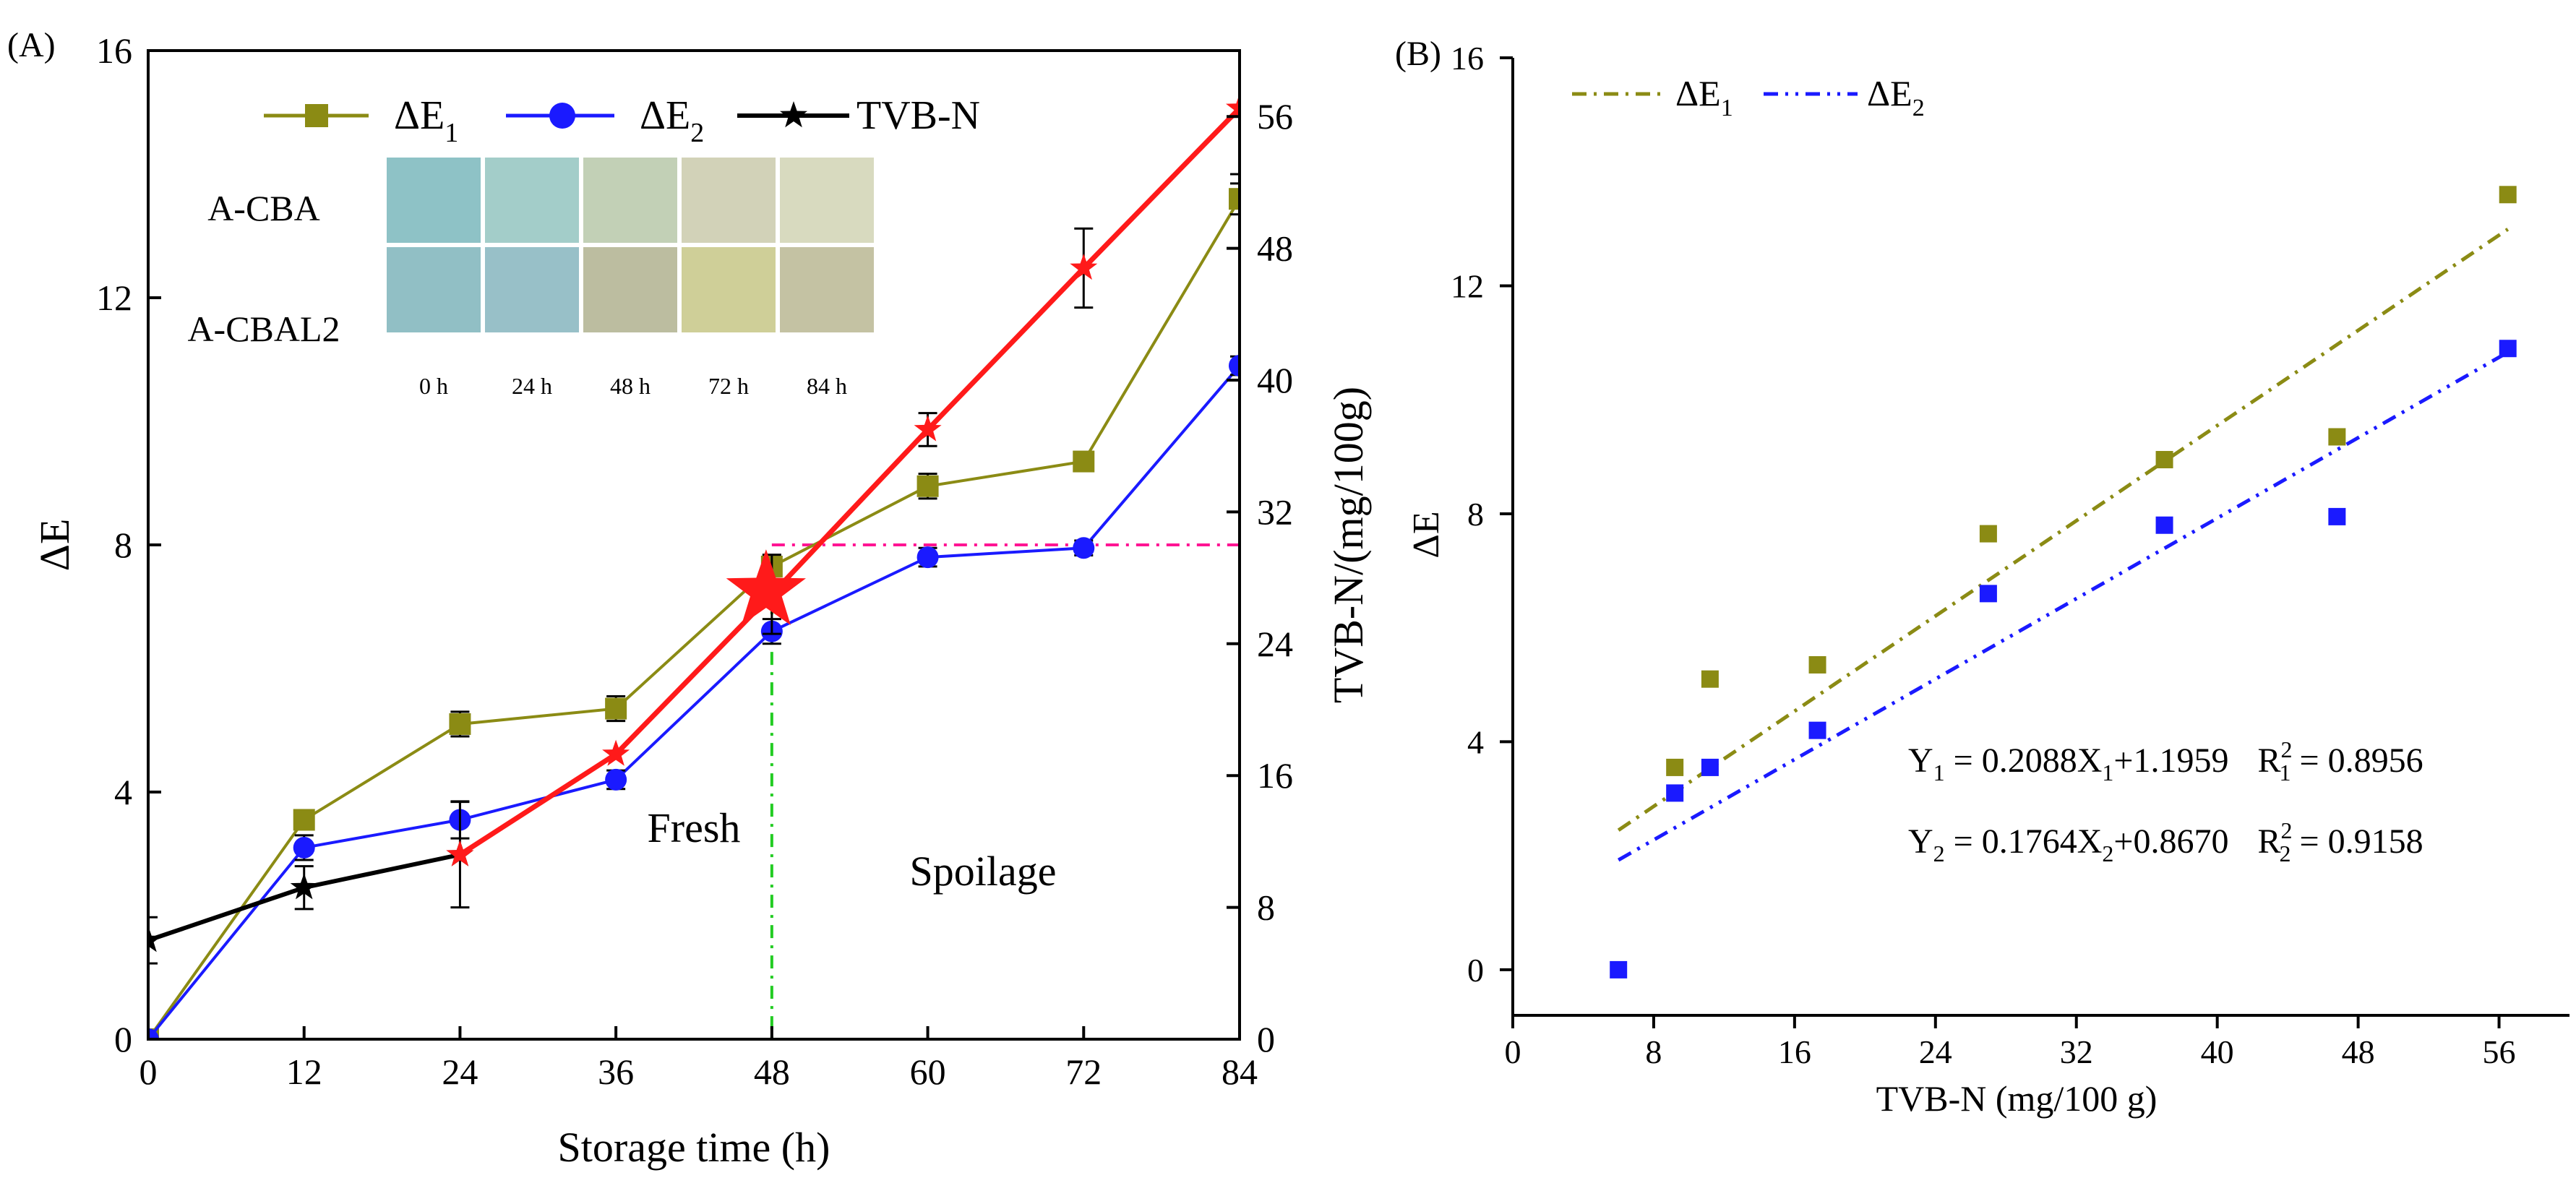 This screenshot has width=2576, height=1183. Describe the element at coordinates (114, 298) in the screenshot. I see `y-tick-label-a: 12` at that location.